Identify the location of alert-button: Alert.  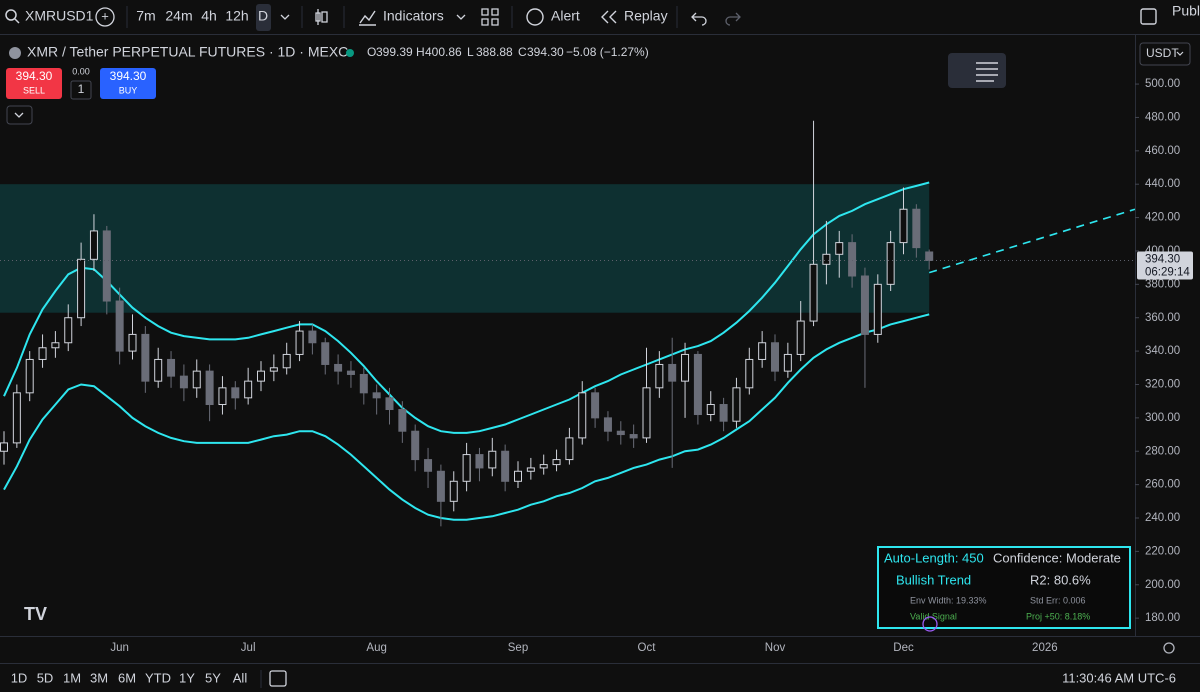
(565, 16).